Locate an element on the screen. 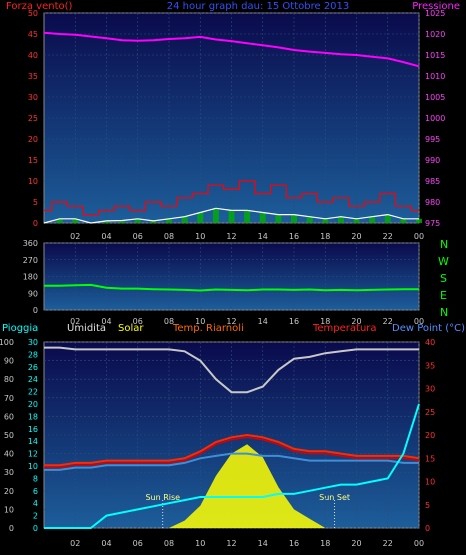 This screenshot has height=555, width=466. y-tick-label-humidity: 100 is located at coordinates (7, 342).